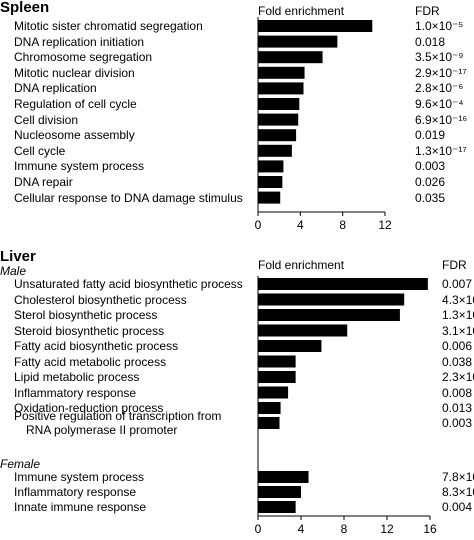 The height and width of the screenshot is (540, 474). I want to click on category-label: Fatty acid metabolic process, so click(90, 361).